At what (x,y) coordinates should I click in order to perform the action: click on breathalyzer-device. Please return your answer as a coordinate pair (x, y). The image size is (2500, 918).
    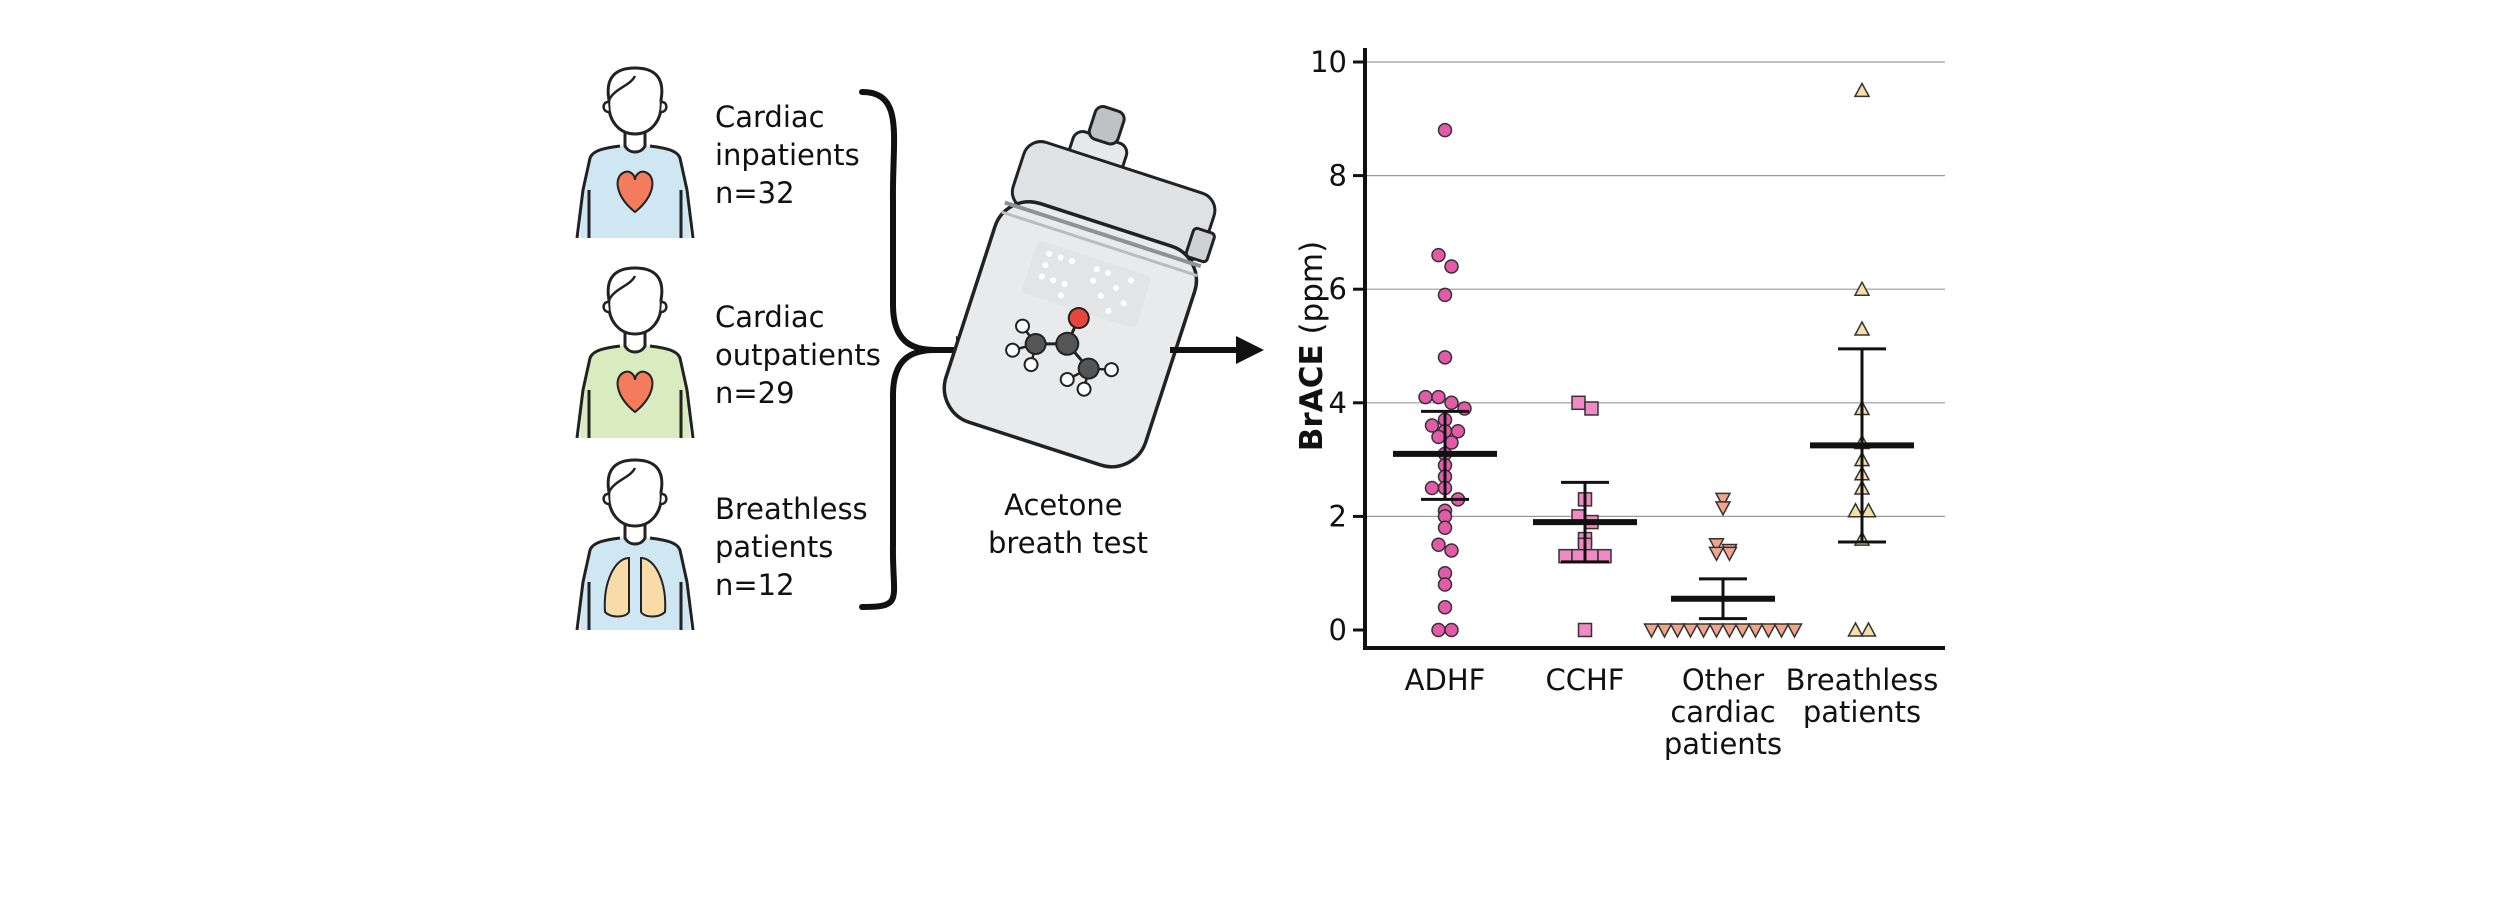
    Looking at the image, I should click on (1079, 287).